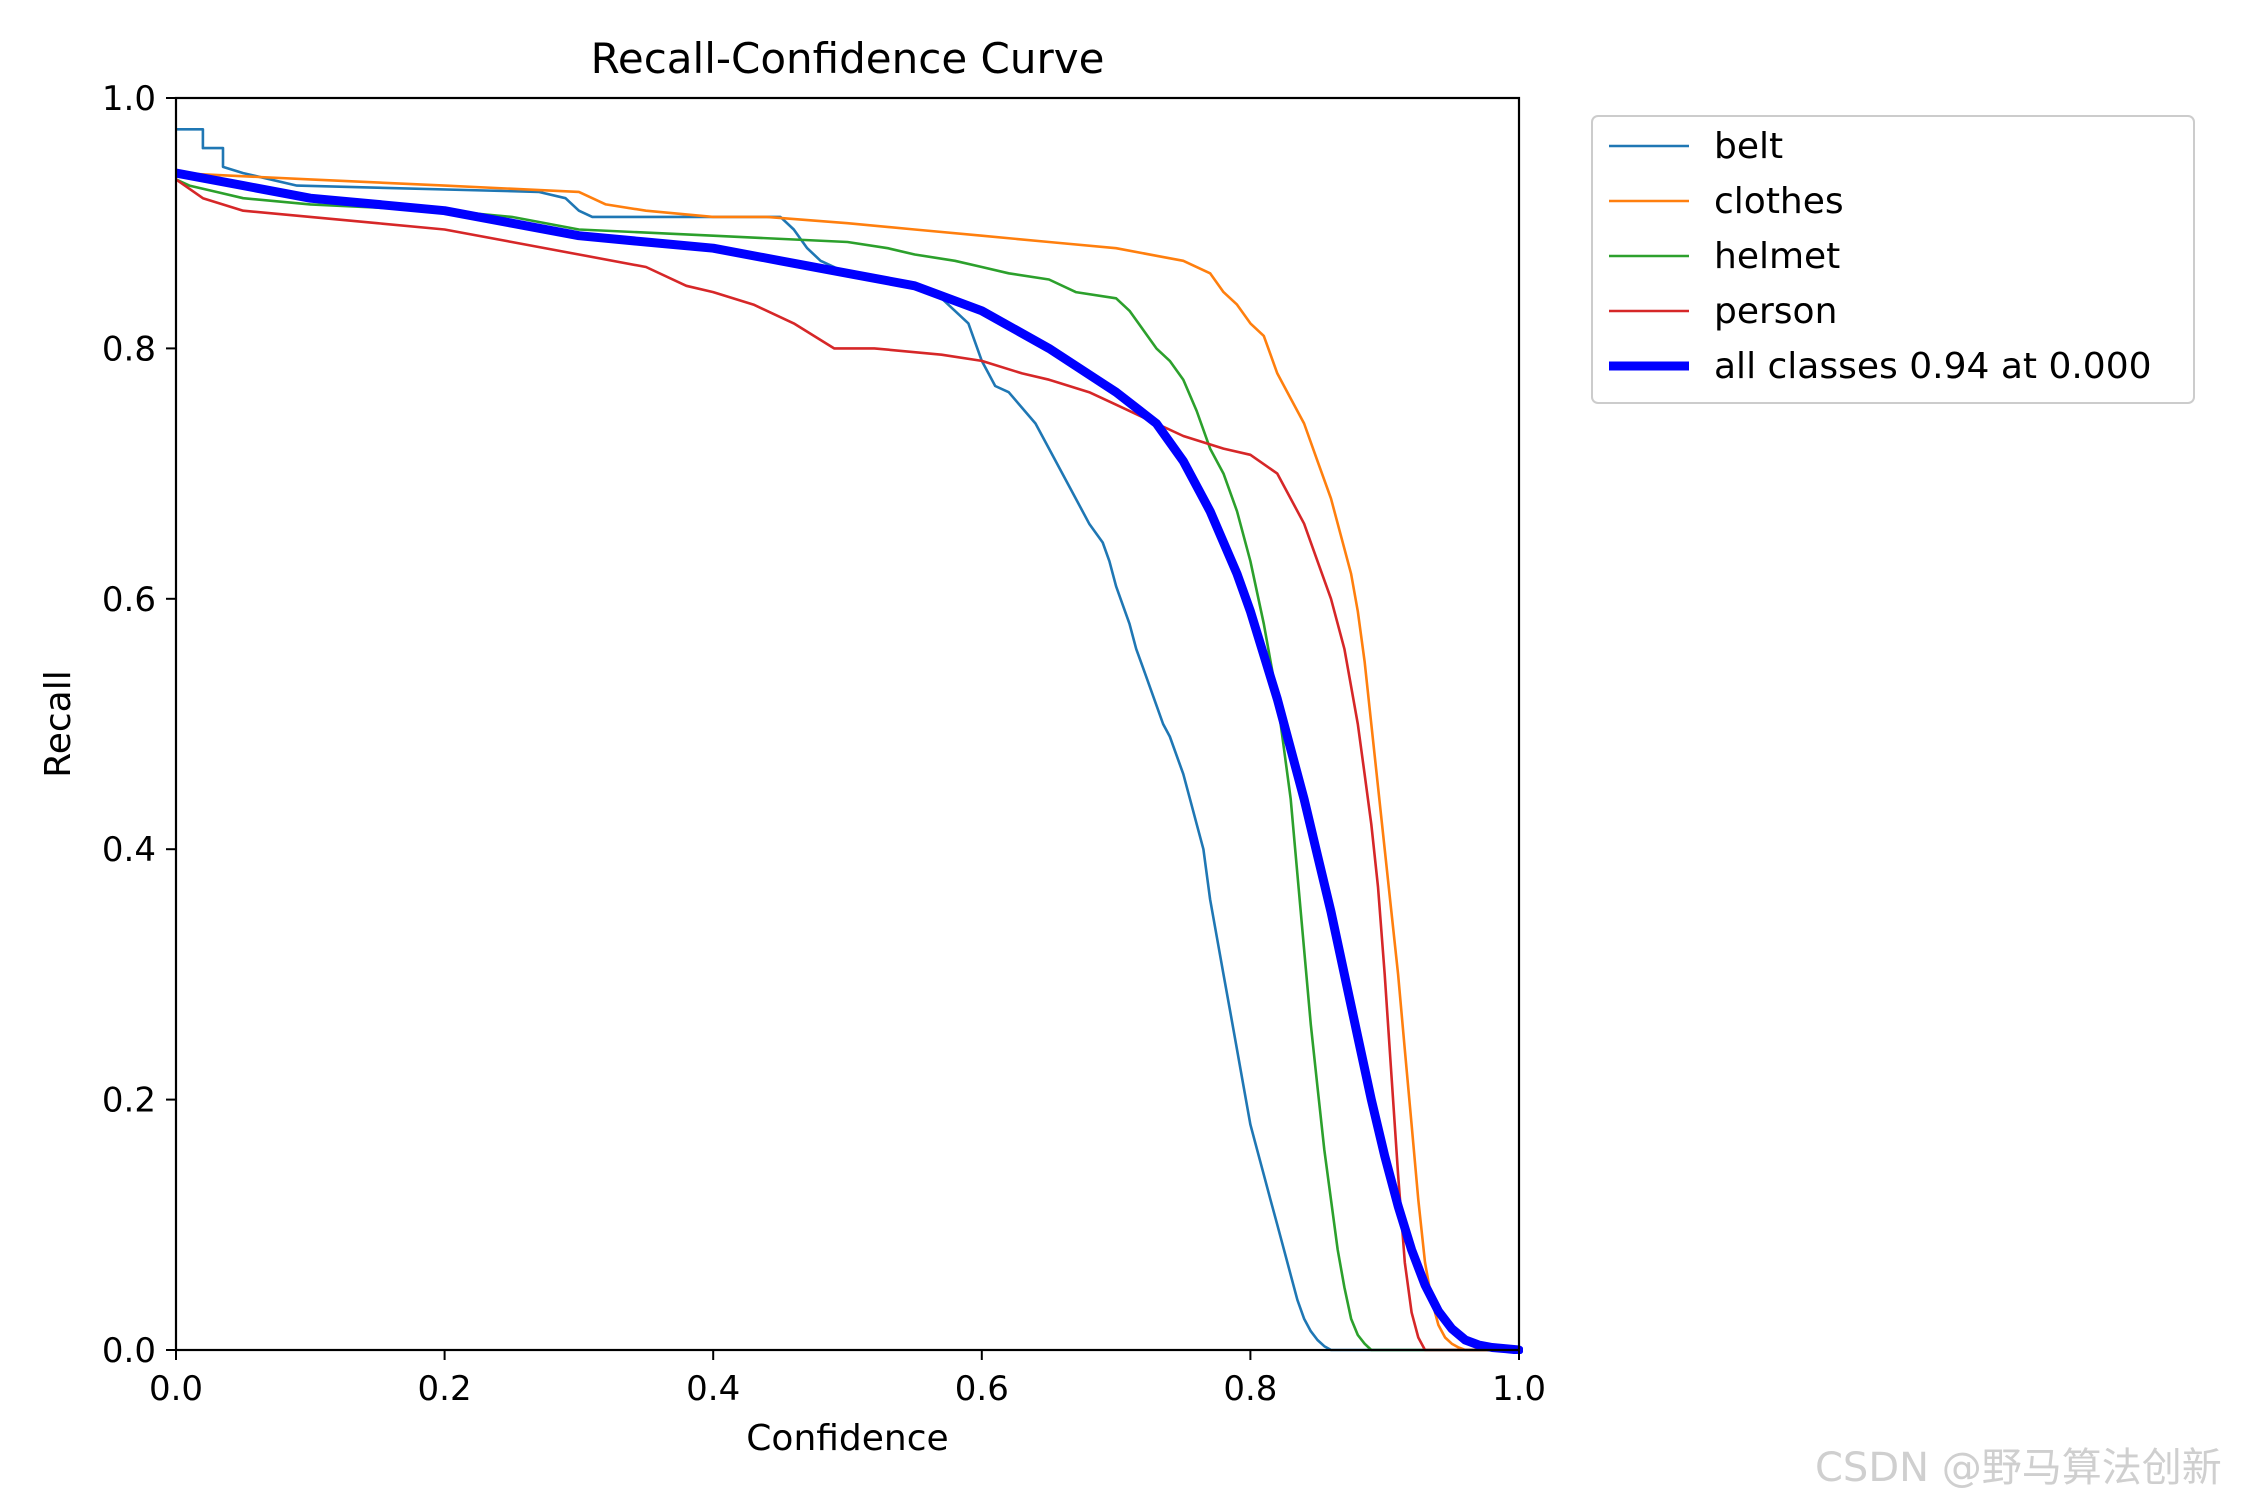 The height and width of the screenshot is (1504, 2250). I want to click on legend-label-all: all classes 0.94 at 0.000, so click(1933, 366).